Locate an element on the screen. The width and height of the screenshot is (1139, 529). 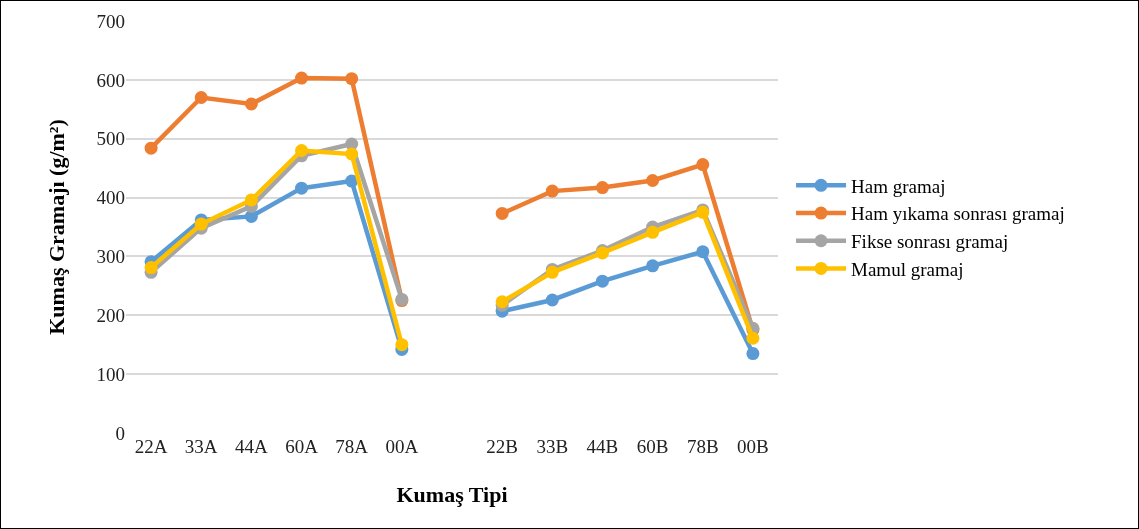
x-tick-label: 44B is located at coordinates (602, 446).